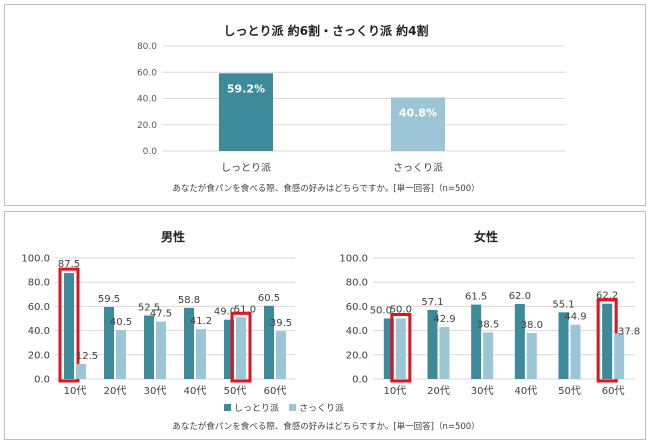 The height and width of the screenshot is (444, 650). Describe the element at coordinates (87, 356) in the screenshot. I see `bar-value-label: 12.5` at that location.